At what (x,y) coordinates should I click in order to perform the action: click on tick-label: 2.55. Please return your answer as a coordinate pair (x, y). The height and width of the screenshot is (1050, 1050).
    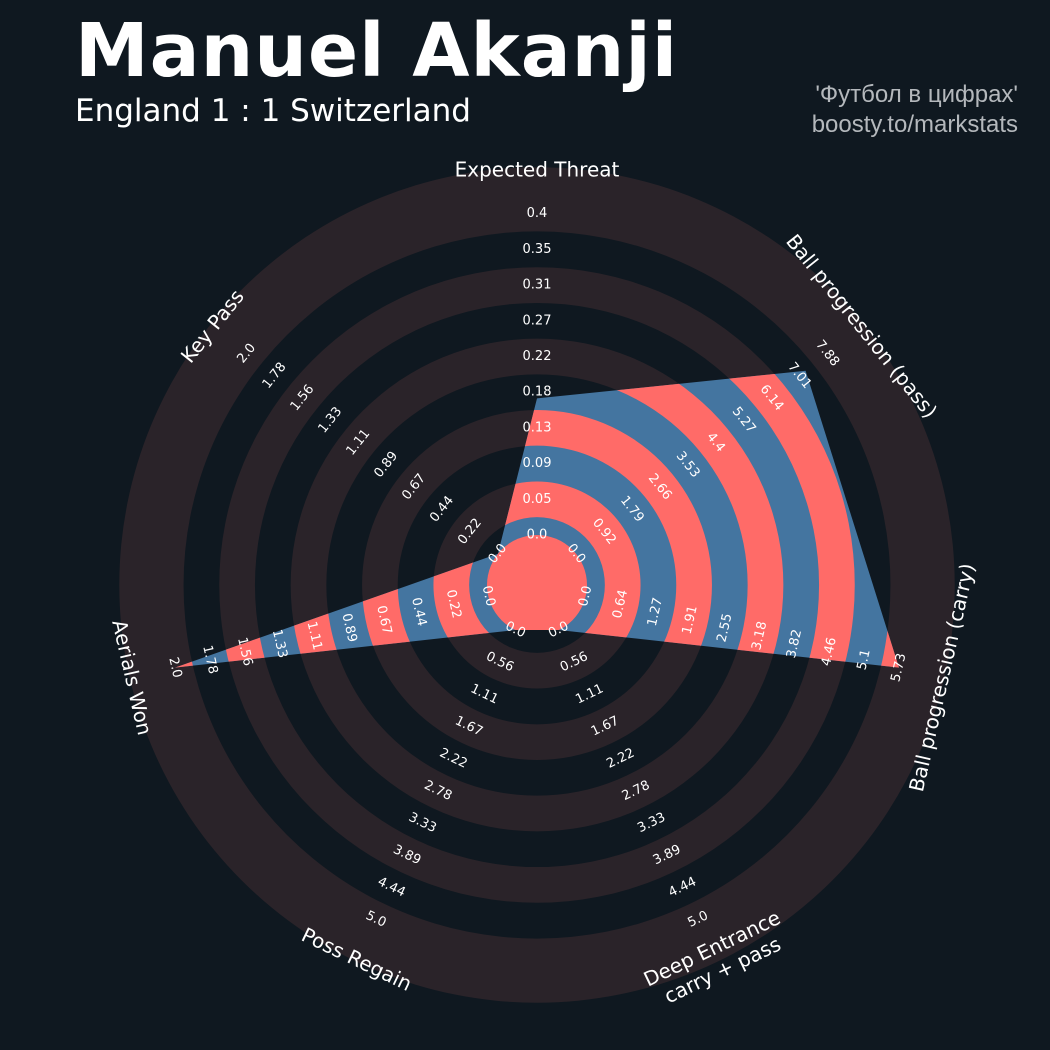
    Looking at the image, I should click on (724, 628).